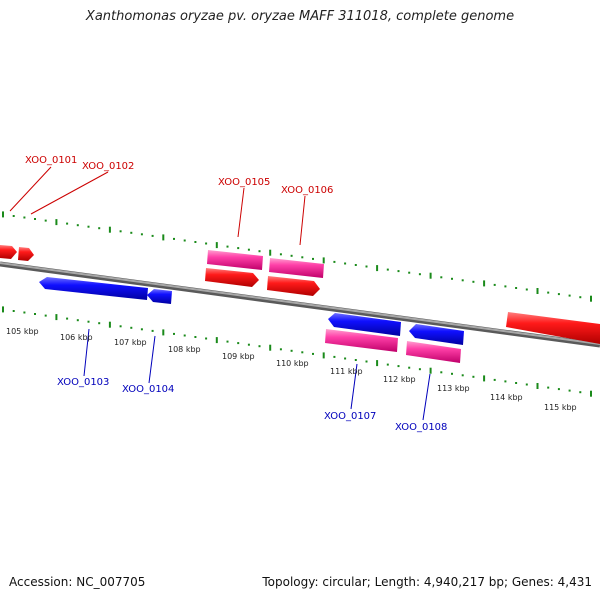 The image size is (600, 600). Describe the element at coordinates (108, 166) in the screenshot. I see `gene-label: XOO_0102` at that location.